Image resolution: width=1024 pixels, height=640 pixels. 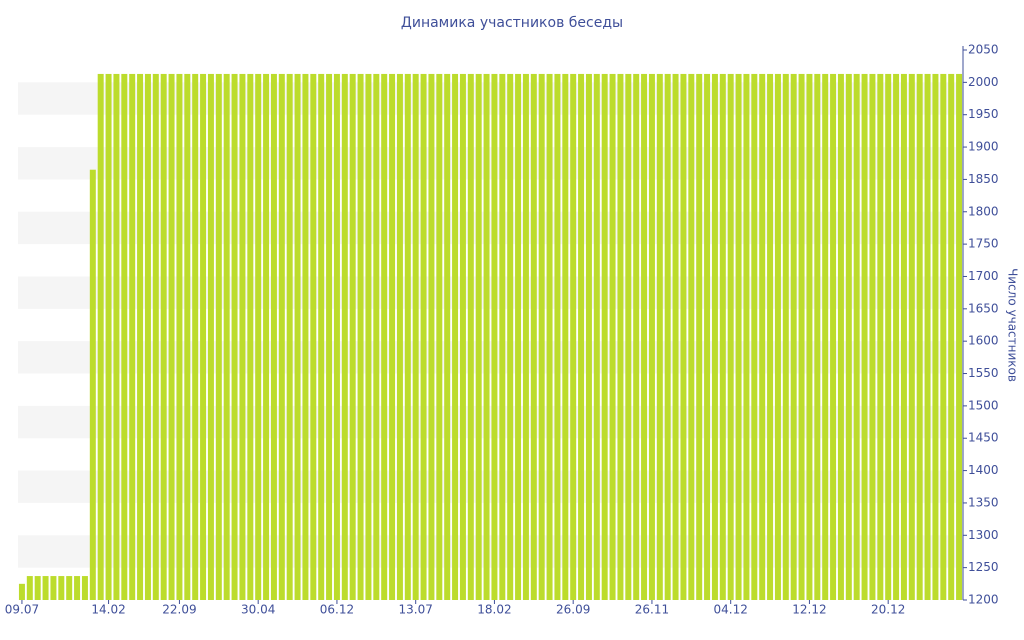 What do you see at coordinates (983, 567) in the screenshot?
I see `y-tick-label: 1250` at bounding box center [983, 567].